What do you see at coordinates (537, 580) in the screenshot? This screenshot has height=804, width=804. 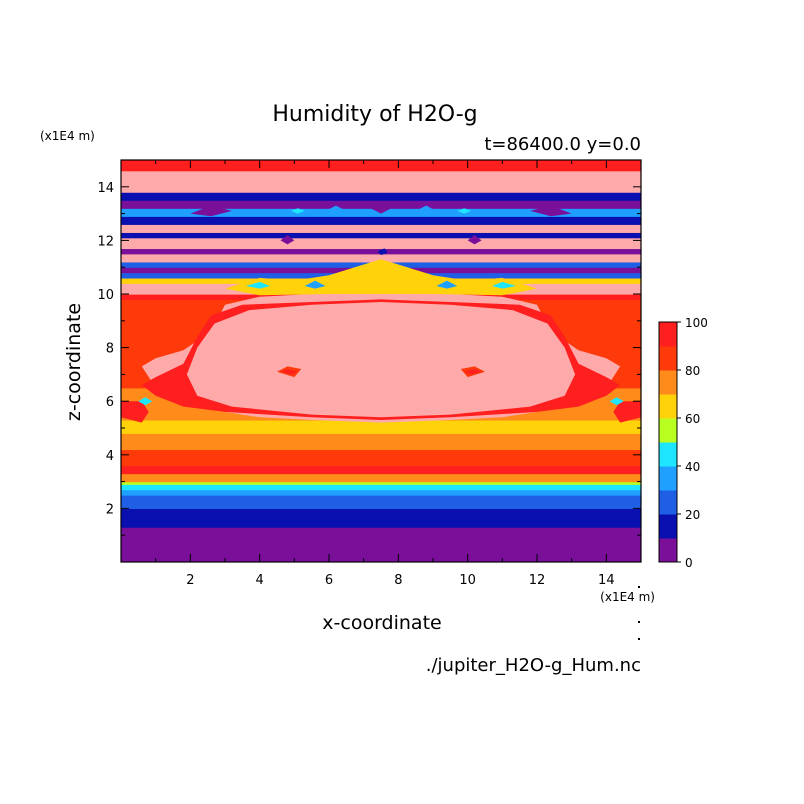 I see `x-tick-label: 12` at bounding box center [537, 580].